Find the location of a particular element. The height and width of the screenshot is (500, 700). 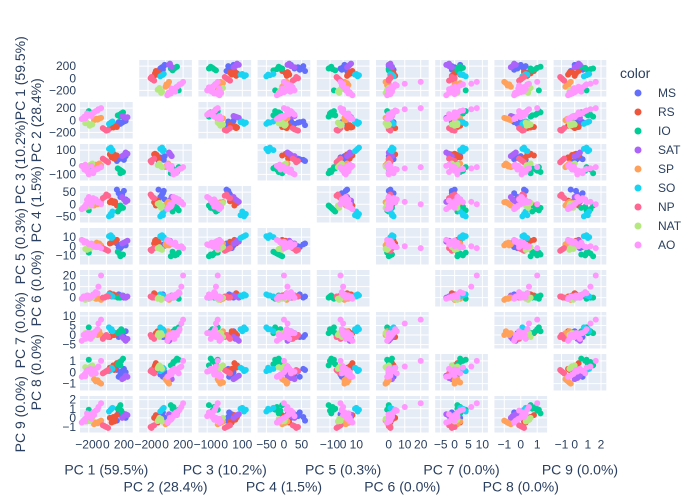

x-tick-label: 10 is located at coordinates (483, 445).